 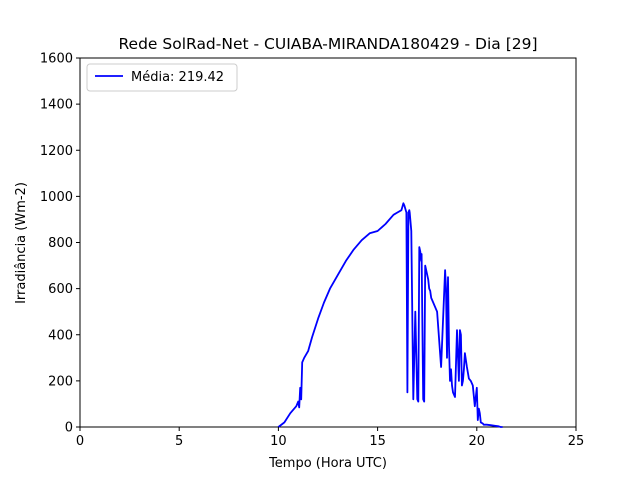 I want to click on y-tick-label: 1000, so click(x=56, y=197).